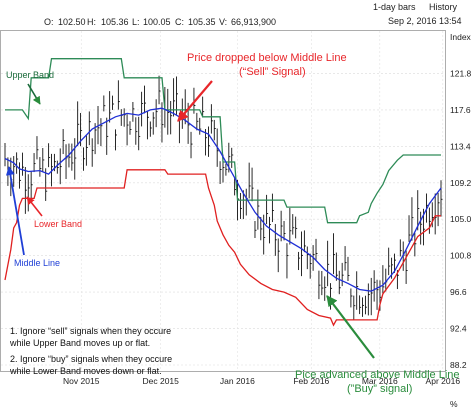  I want to click on y-tick-label: 117.6, so click(460, 110).